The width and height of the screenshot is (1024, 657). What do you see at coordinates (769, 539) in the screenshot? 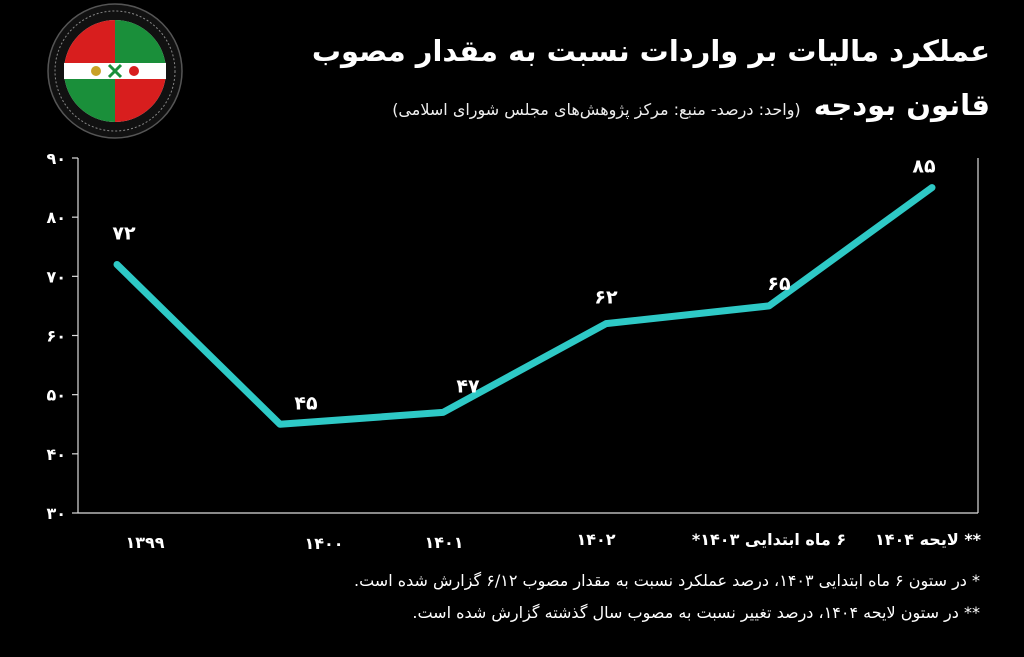
I see `x-tick-label: ۶ ماه ابتدایی ۱۴۰۳*` at bounding box center [769, 539].